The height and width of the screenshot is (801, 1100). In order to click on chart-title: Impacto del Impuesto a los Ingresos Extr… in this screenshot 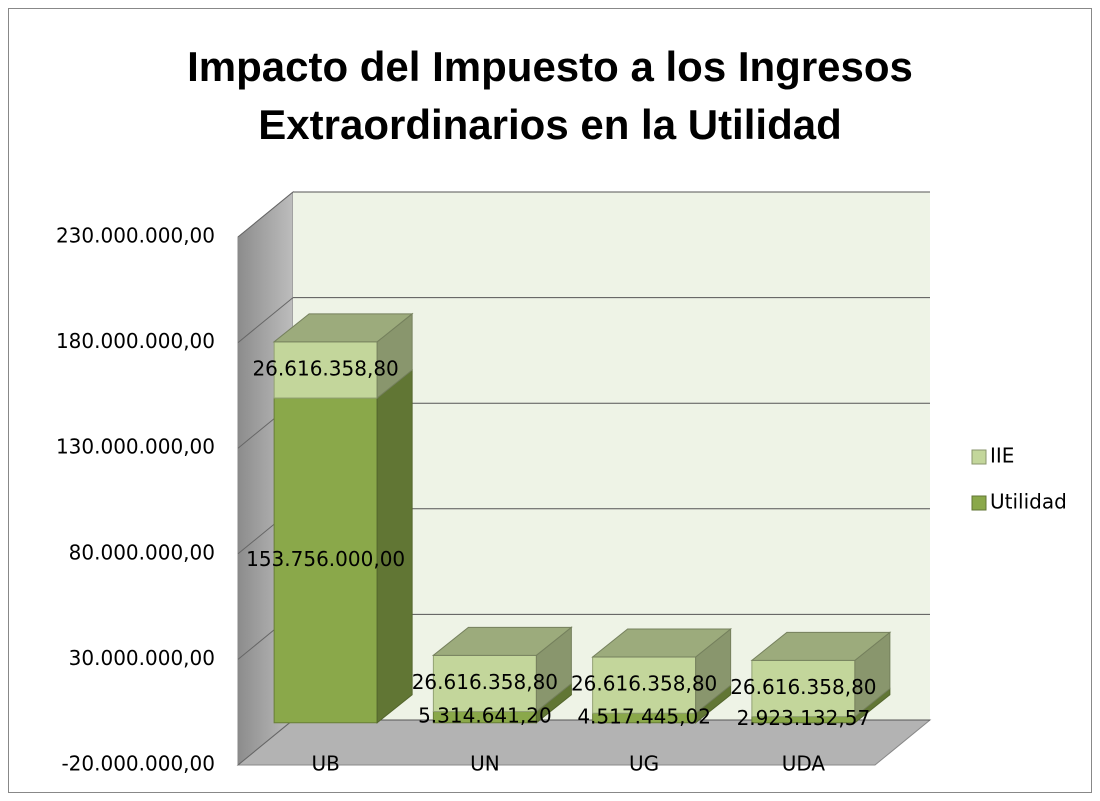, I will do `click(550, 95)`.